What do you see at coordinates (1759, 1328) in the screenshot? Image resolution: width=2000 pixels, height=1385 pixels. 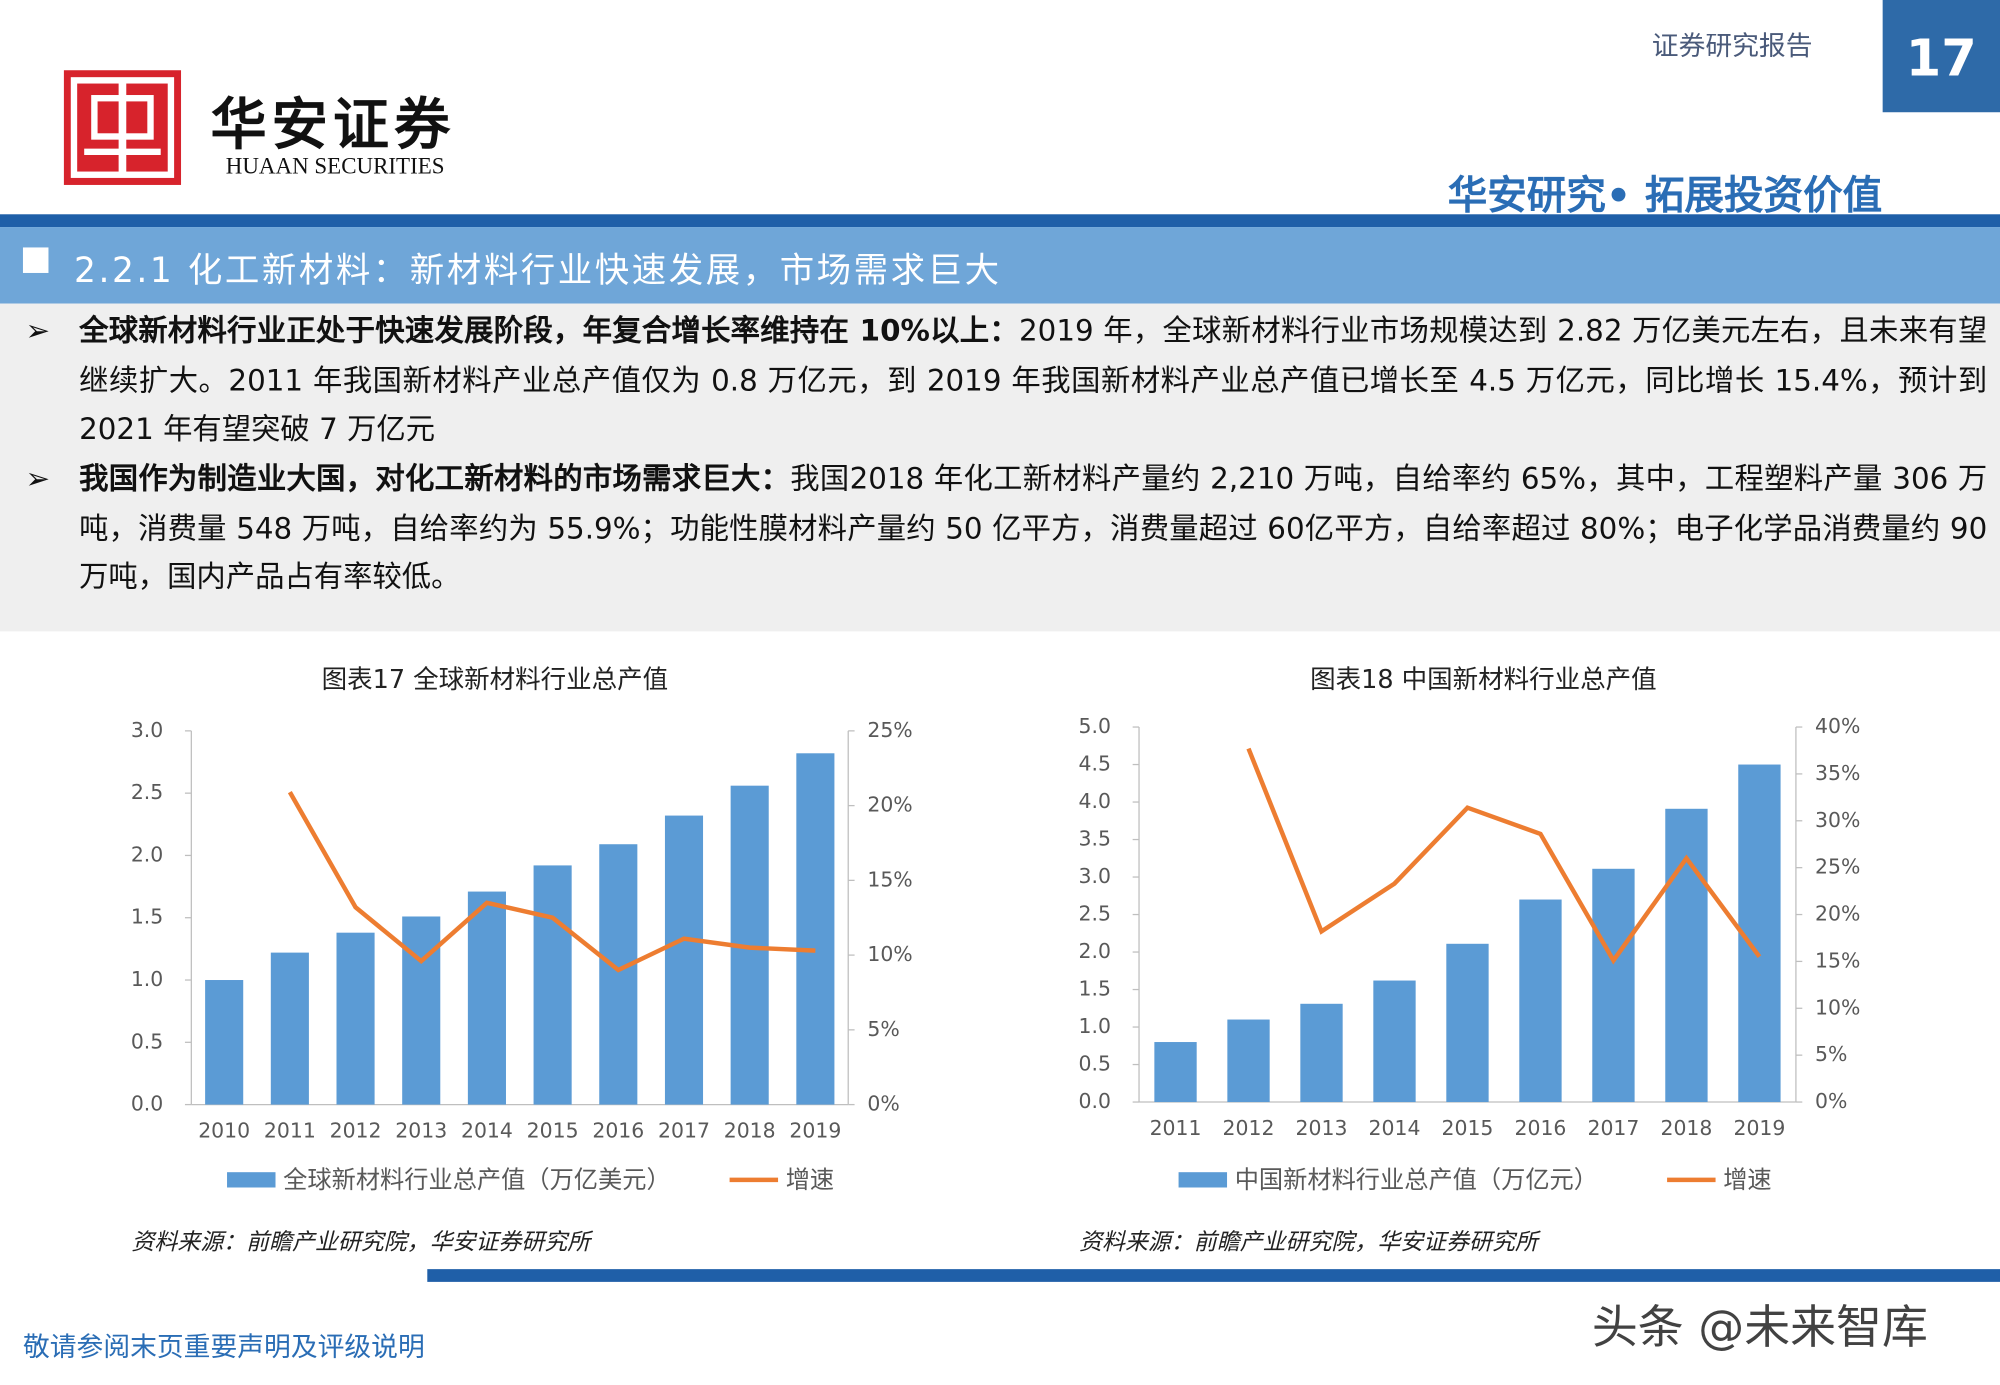 I see `watermark: 头条 @未来智库` at bounding box center [1759, 1328].